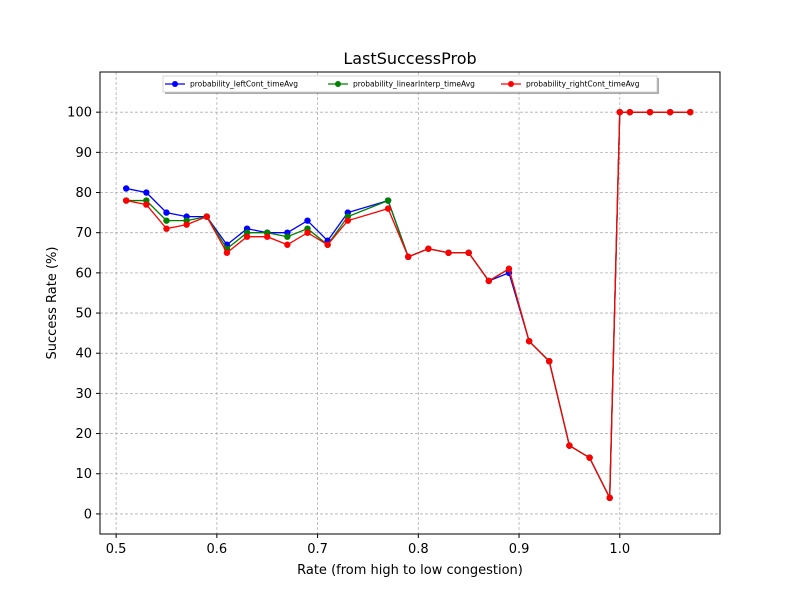 This screenshot has height=604, width=800. Describe the element at coordinates (418, 549) in the screenshot. I see `x-tick-label: 0.8` at that location.